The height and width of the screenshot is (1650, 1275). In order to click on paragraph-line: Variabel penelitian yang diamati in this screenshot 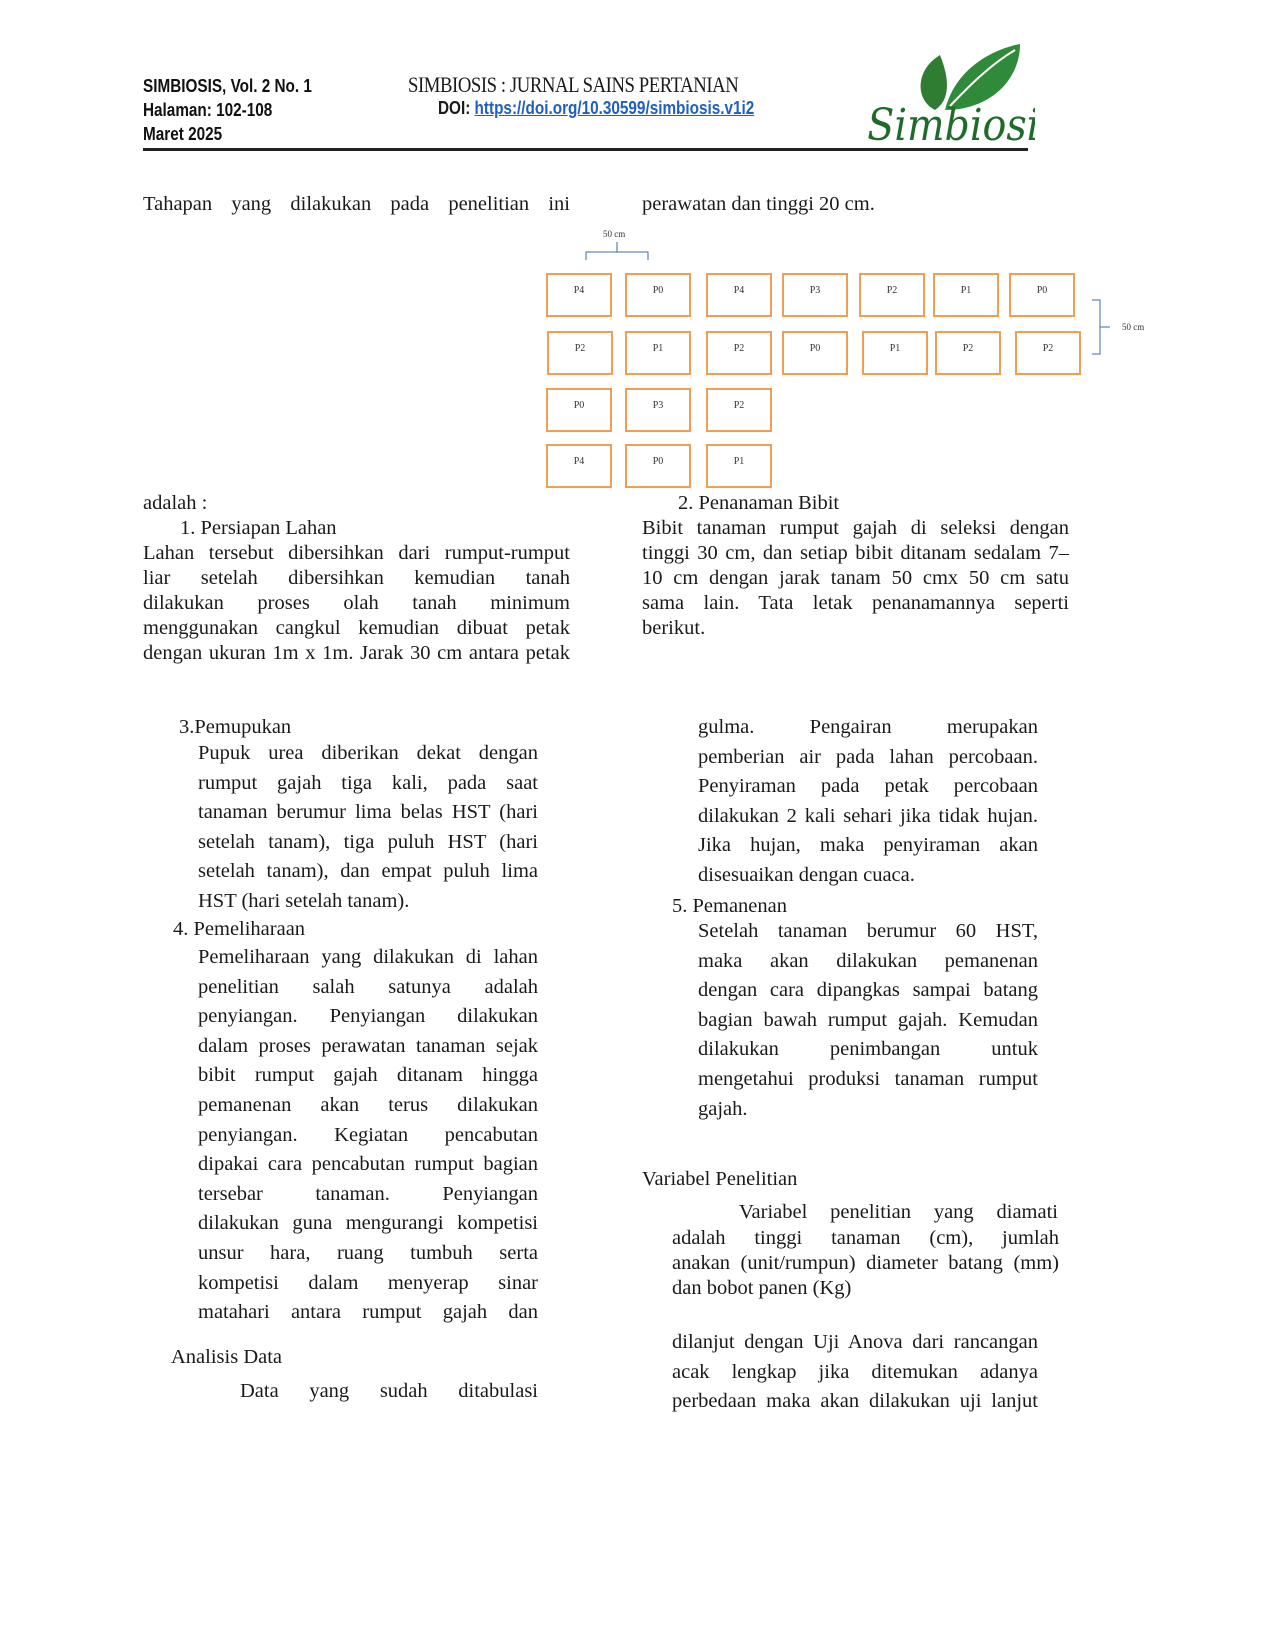, I will do `click(898, 1212)`.